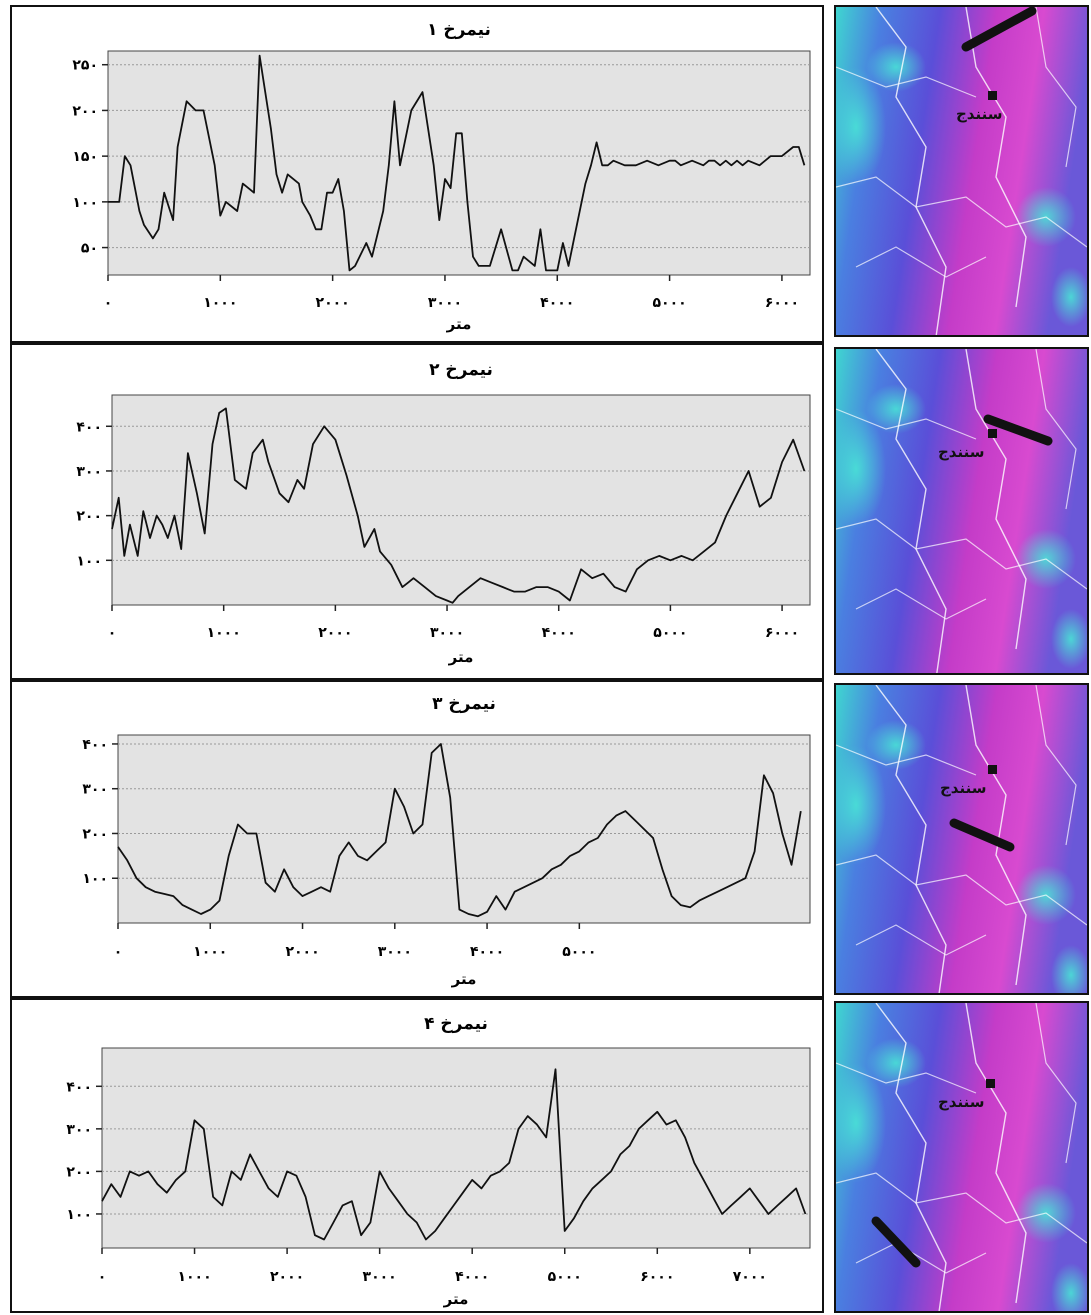 This screenshot has width=1091, height=1315. I want to click on profile-4-title: نیمرخ ۴, so click(456, 1024).